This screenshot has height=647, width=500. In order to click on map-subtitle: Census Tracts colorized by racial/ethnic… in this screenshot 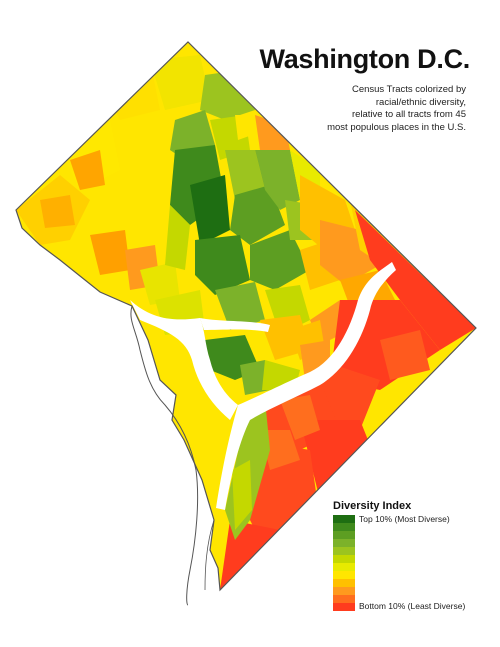, I will do `click(366, 109)`.